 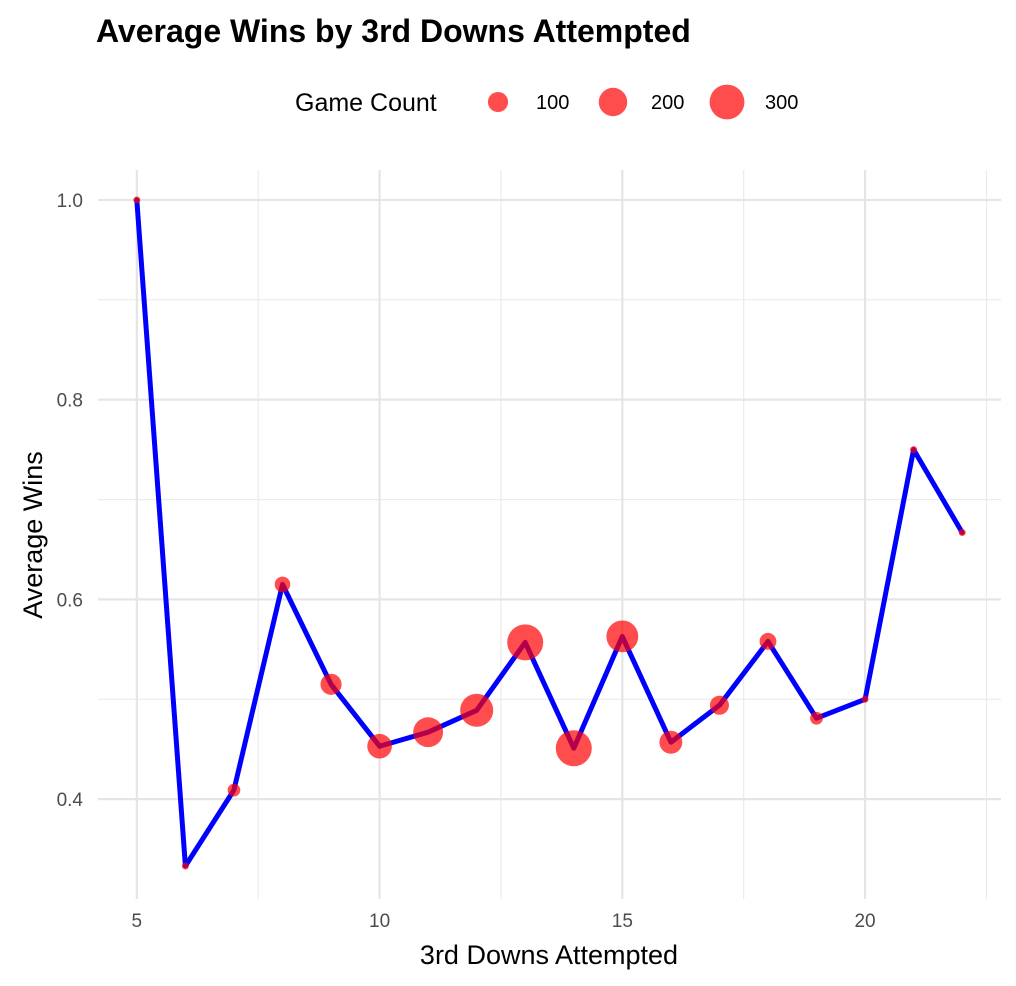 What do you see at coordinates (70, 401) in the screenshot?
I see `y-tick-label: 0.8` at bounding box center [70, 401].